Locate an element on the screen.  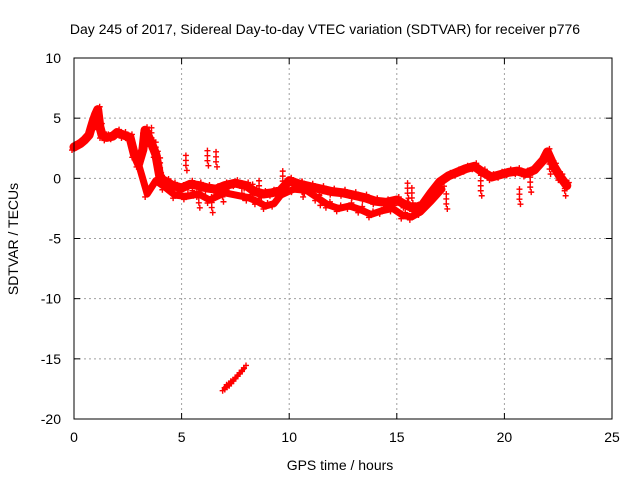
y-tick-label: 0 is located at coordinates (57, 178).